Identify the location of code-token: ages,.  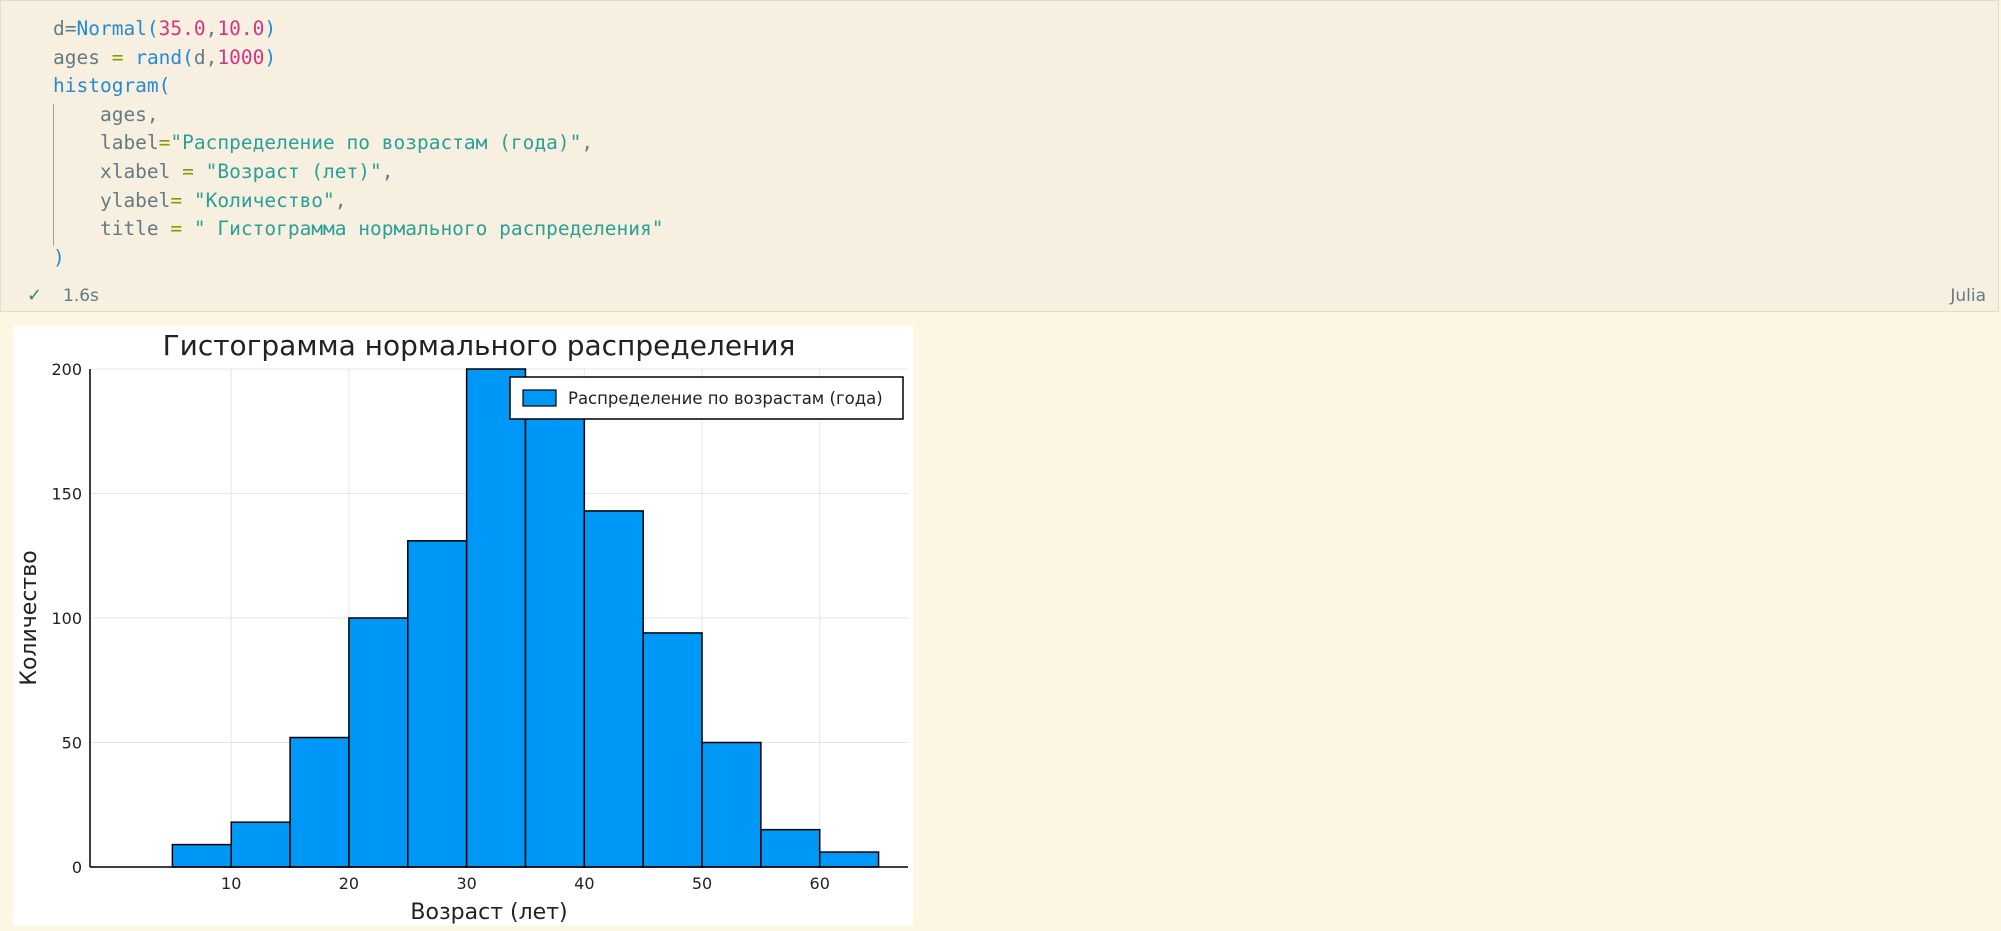
(106, 114).